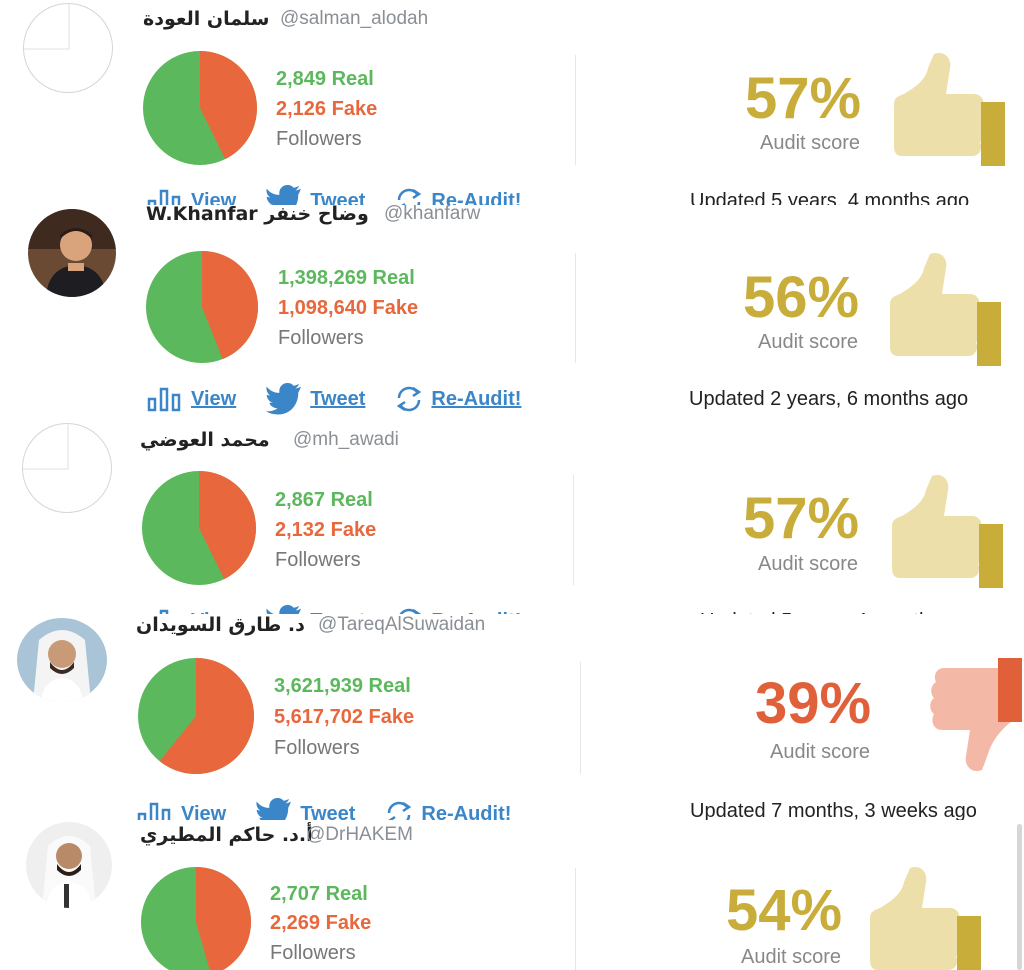  I want to click on audit-score-value: 39%, so click(813, 703).